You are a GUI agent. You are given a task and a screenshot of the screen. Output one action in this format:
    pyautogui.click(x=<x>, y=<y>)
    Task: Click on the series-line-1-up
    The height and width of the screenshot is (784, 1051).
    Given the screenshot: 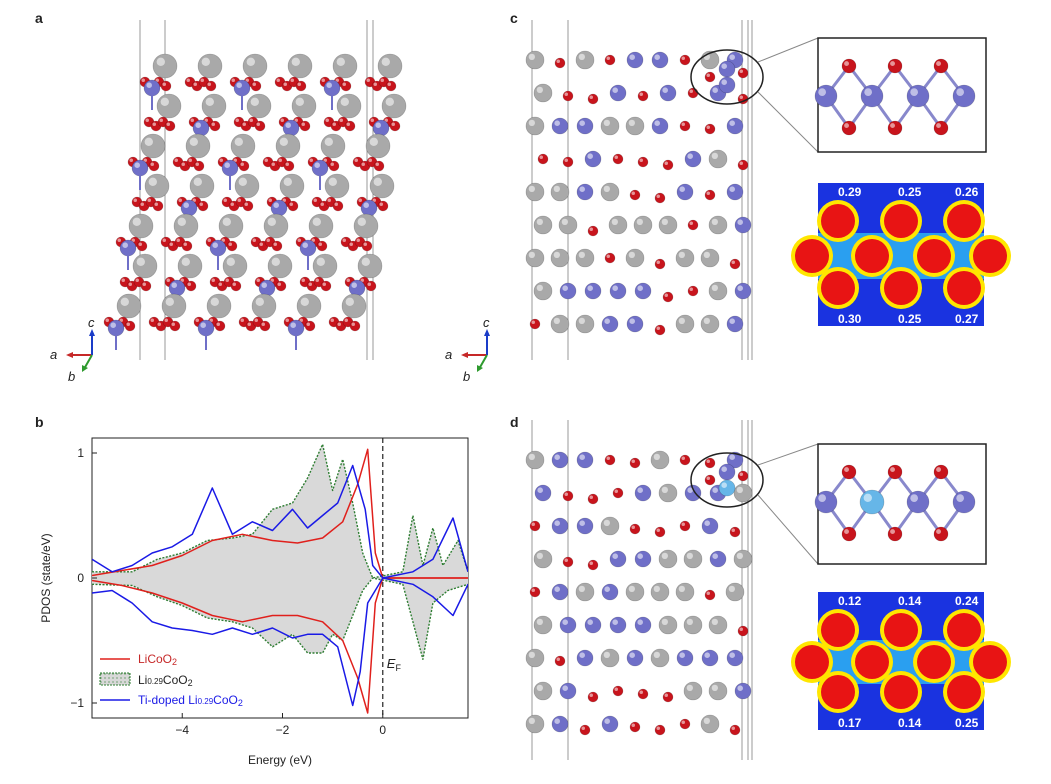 What is the action you would take?
    pyautogui.click(x=280, y=511)
    